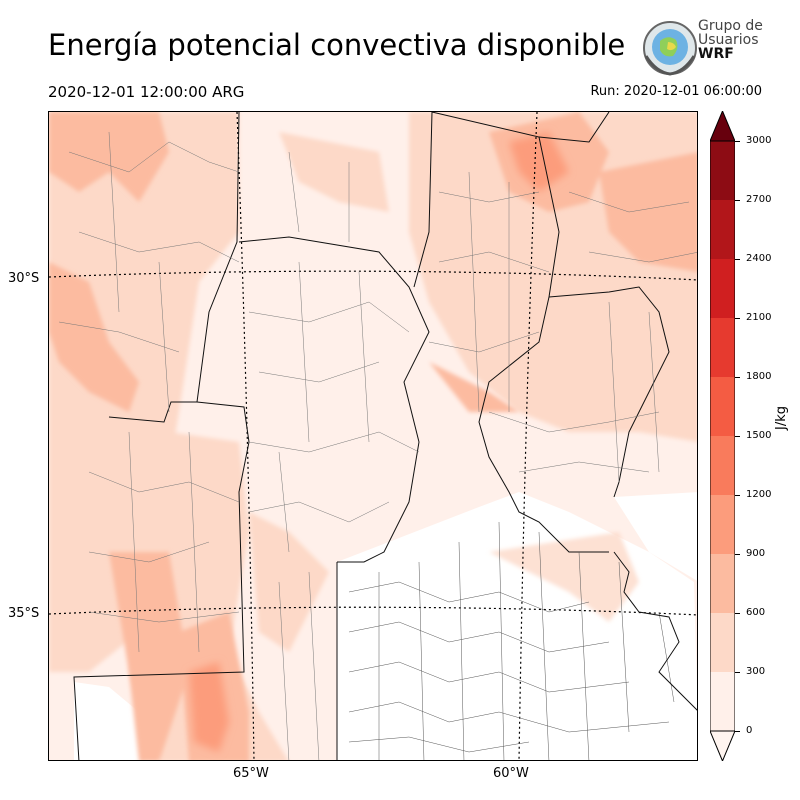 The image size is (800, 800). I want to click on logo-line2: Usuarios, so click(728, 40).